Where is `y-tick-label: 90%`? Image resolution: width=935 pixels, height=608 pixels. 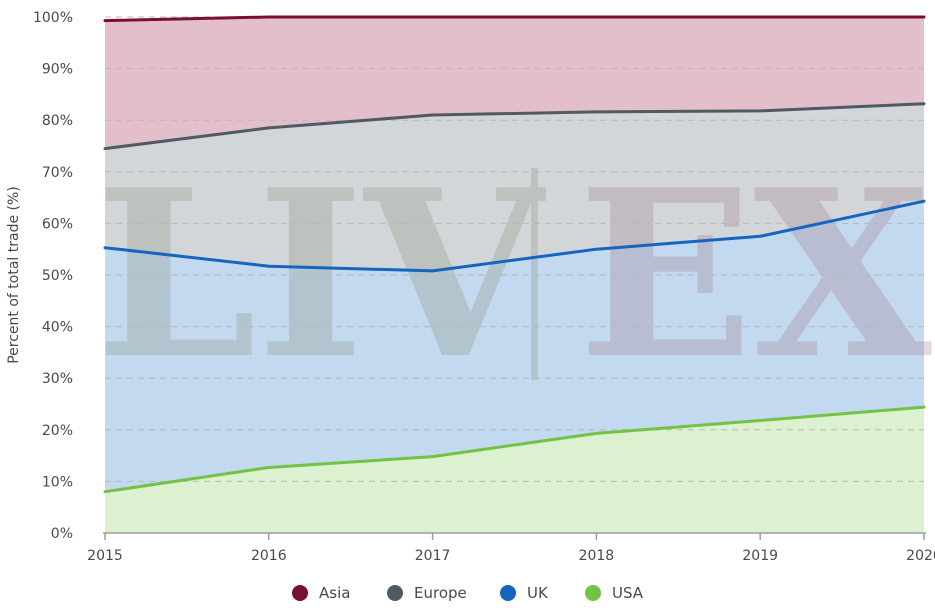
y-tick-label: 90% is located at coordinates (57, 70).